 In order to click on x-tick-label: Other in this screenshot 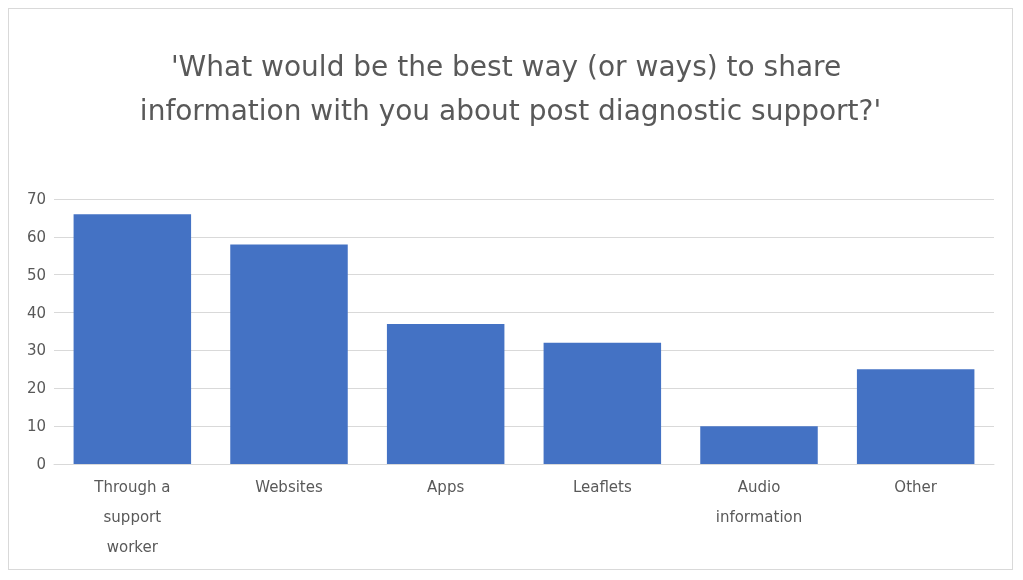, I will do `click(916, 487)`.